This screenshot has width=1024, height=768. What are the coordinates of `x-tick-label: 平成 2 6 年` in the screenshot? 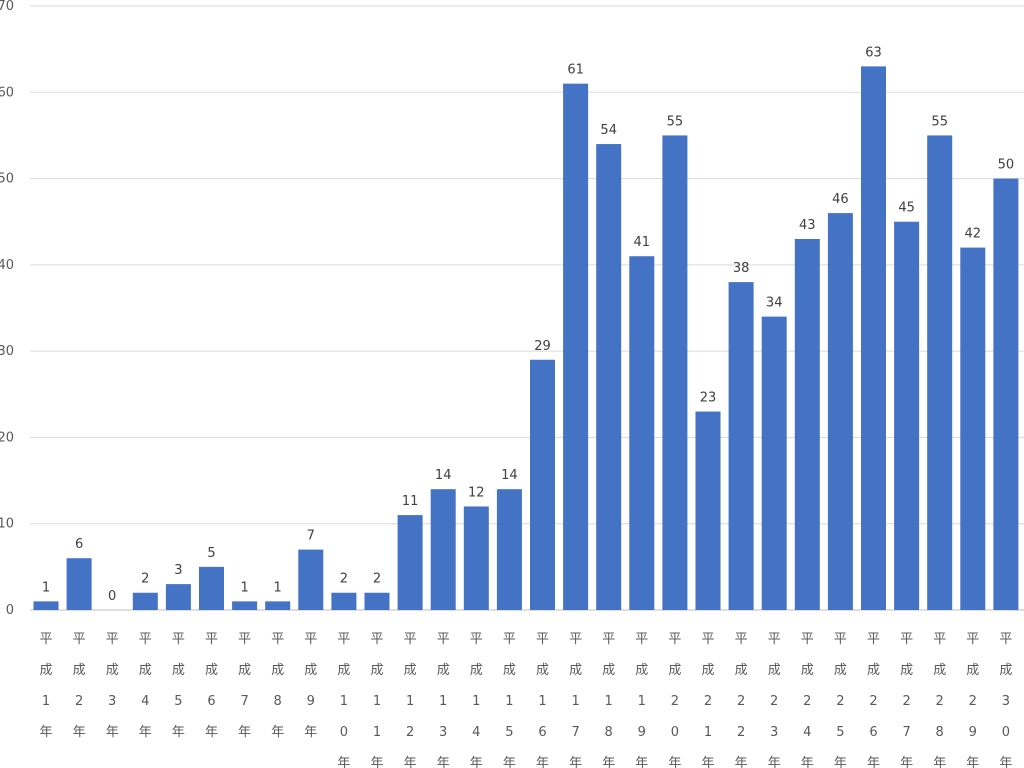 It's located at (873, 700).